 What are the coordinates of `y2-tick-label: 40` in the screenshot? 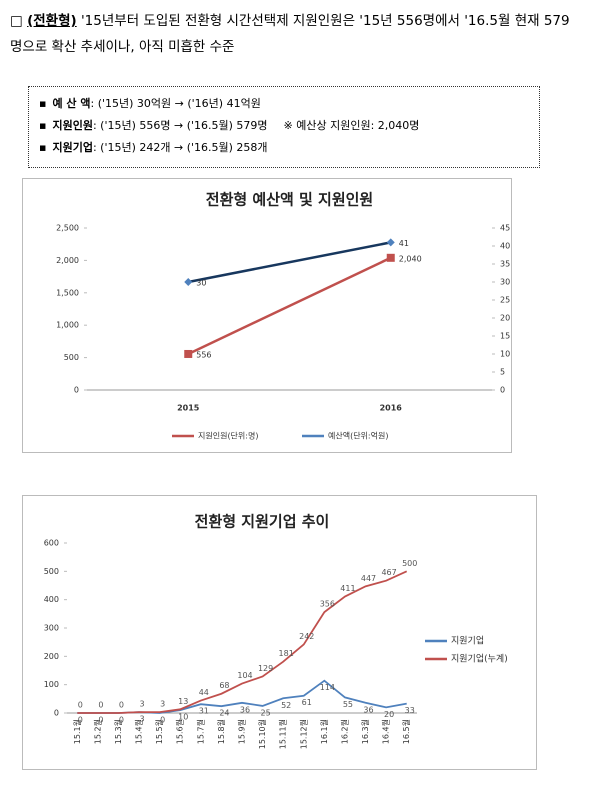 It's located at (505, 246).